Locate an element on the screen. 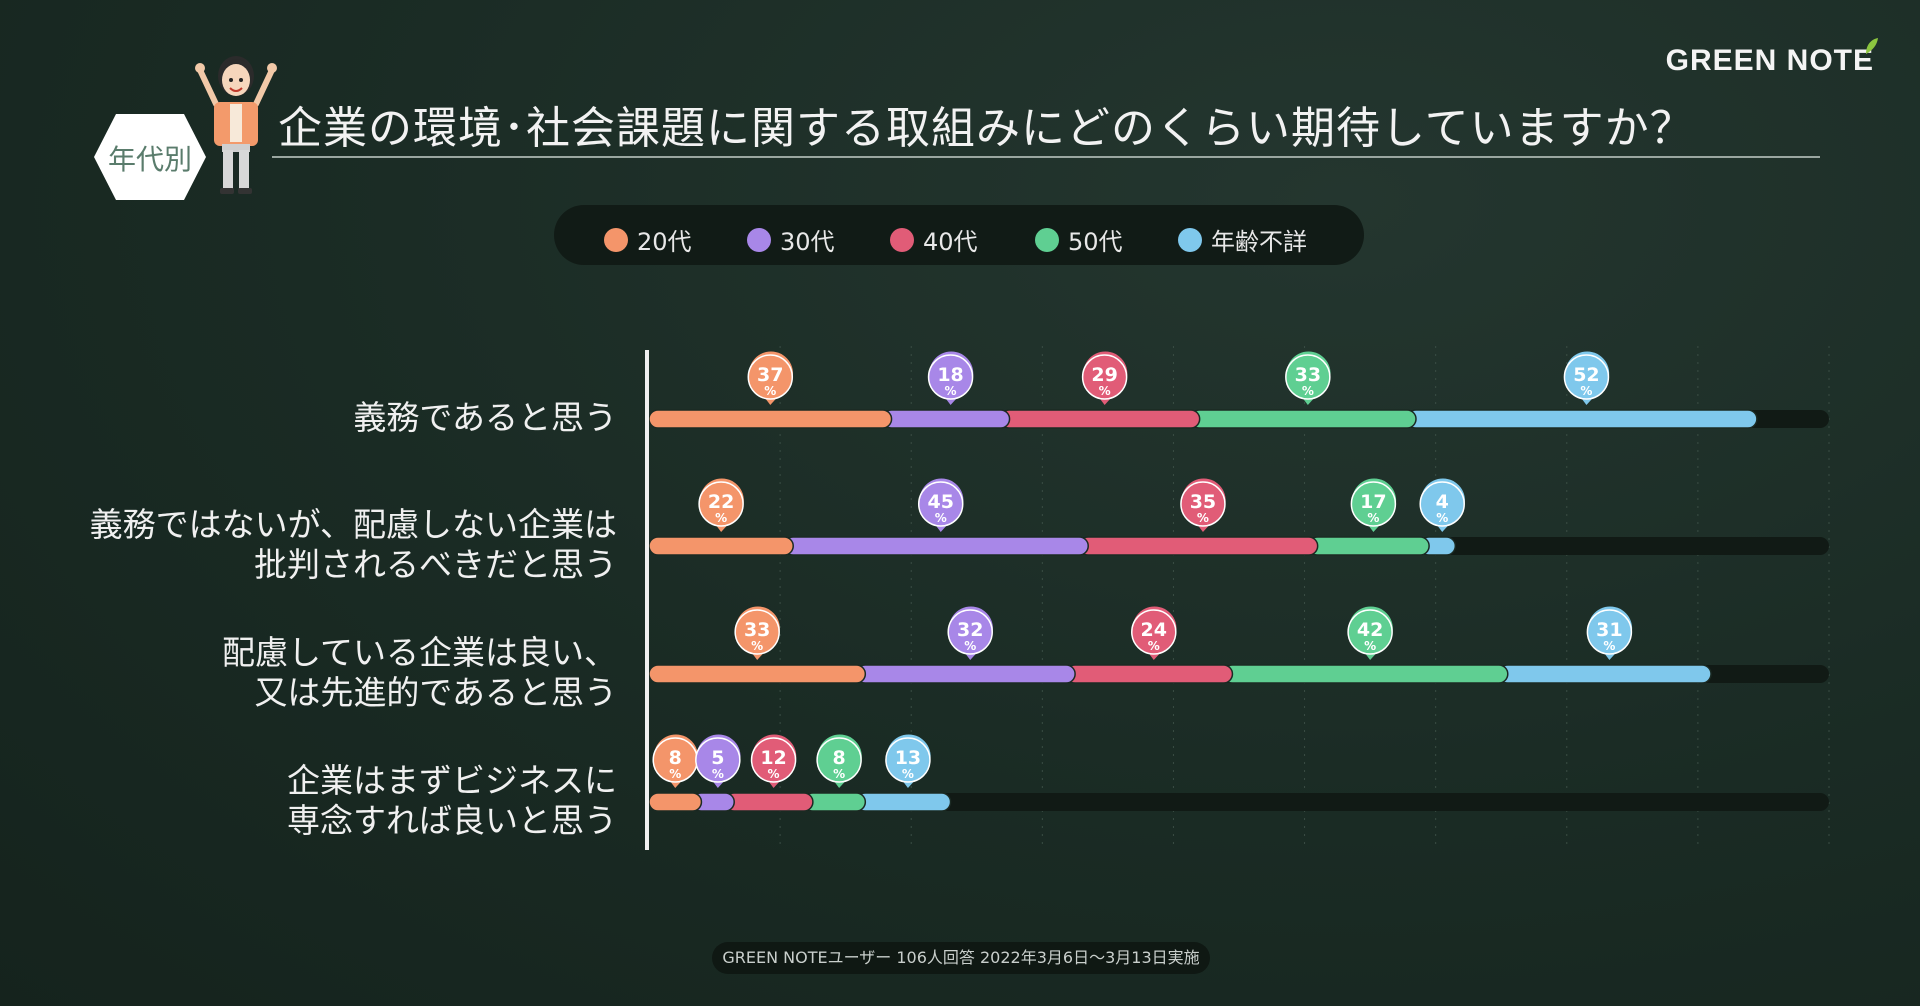  value-pin-head-should-be-criticized-40s is located at coordinates (1203, 504).